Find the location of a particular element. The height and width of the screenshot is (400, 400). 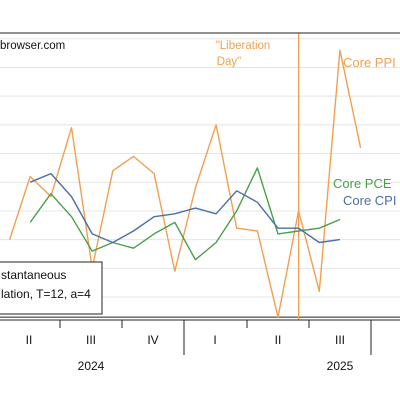

x-year-label: 2024 is located at coordinates (91, 366).